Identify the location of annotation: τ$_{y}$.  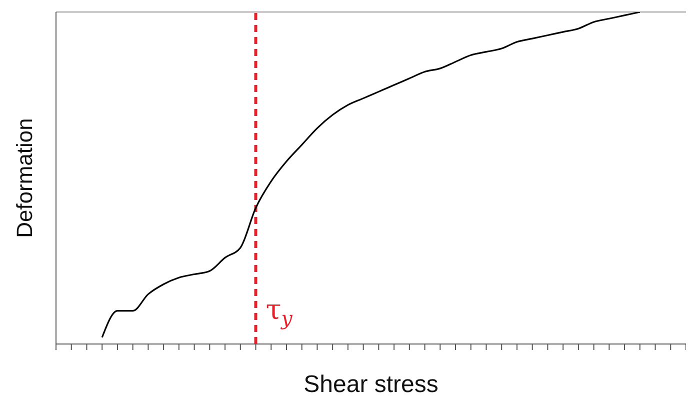
(280, 311).